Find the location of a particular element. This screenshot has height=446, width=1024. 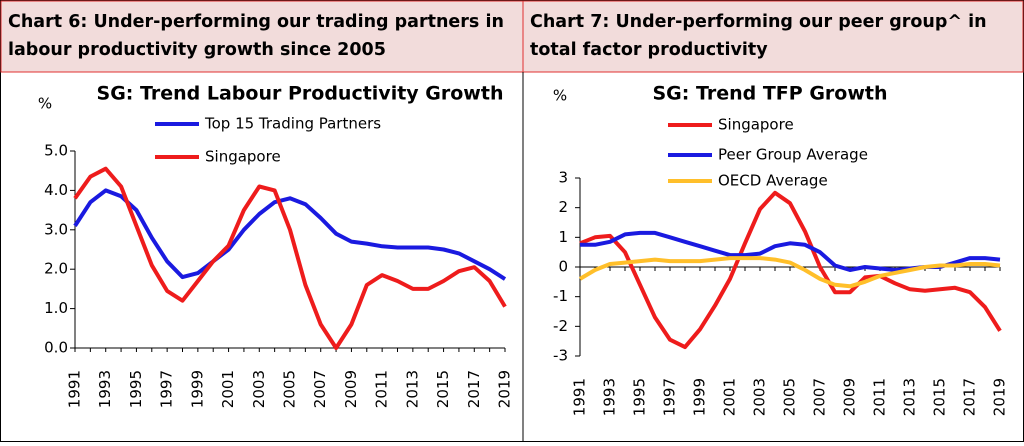

heading: total factor productivity is located at coordinates (649, 50).